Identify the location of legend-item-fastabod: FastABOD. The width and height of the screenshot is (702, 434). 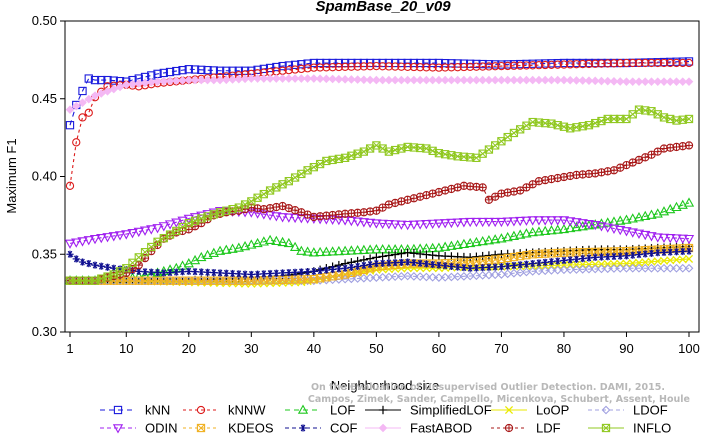
(418, 427).